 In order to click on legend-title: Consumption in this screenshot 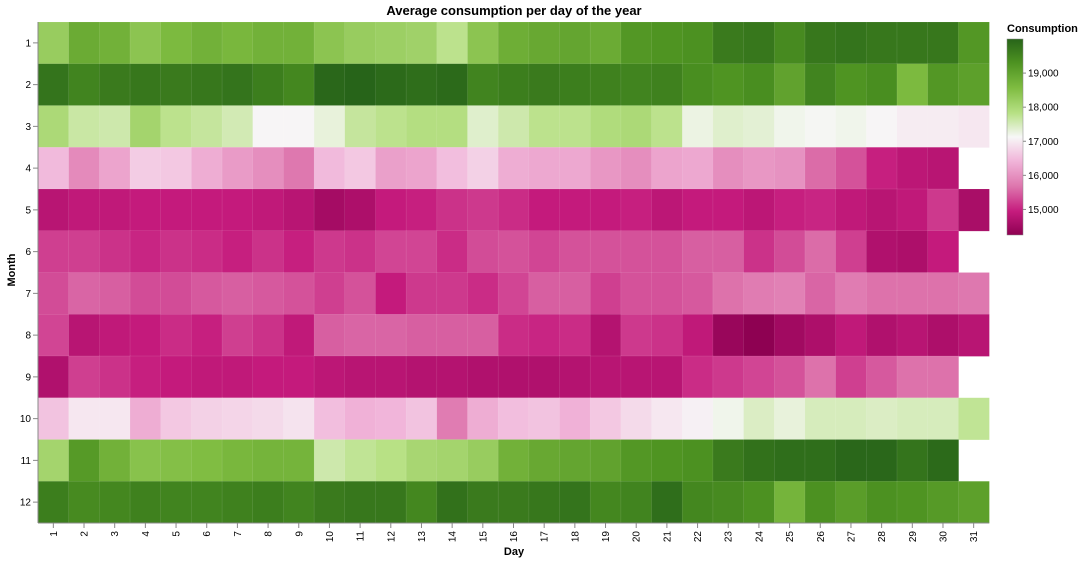, I will do `click(1042, 29)`.